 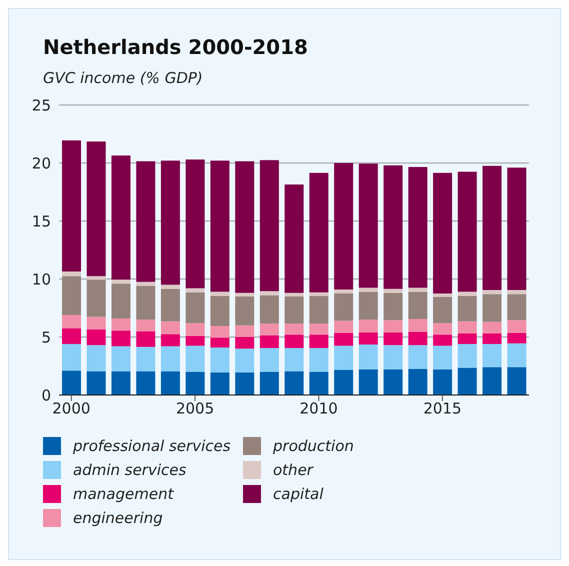 I want to click on legend-label: engineering, so click(x=118, y=518).